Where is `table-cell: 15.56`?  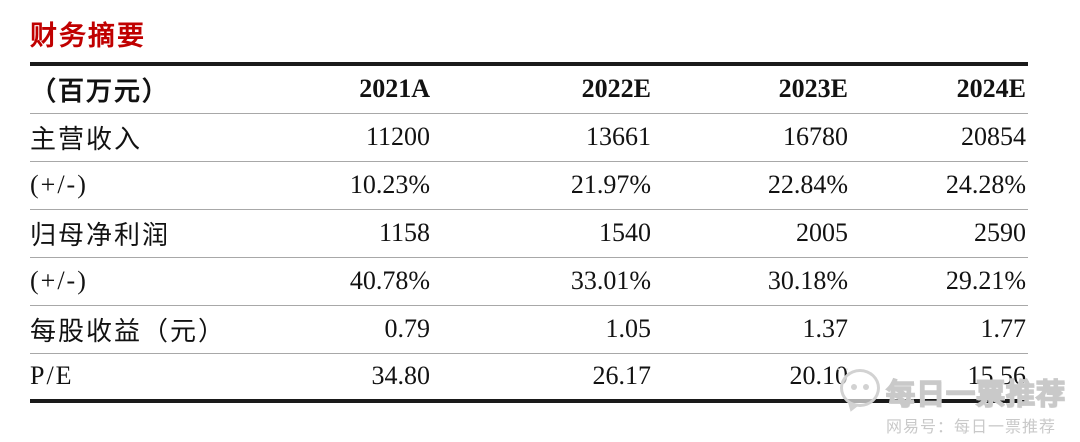
table-cell: 15.56 is located at coordinates (997, 376).